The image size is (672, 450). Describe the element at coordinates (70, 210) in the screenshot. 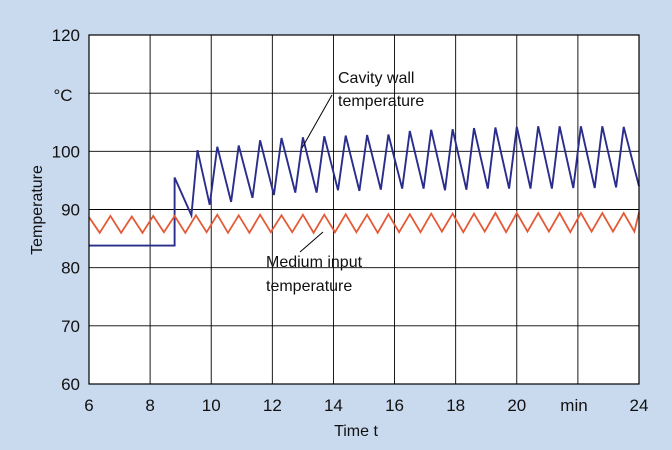

I see `y-tick-label: 90` at that location.